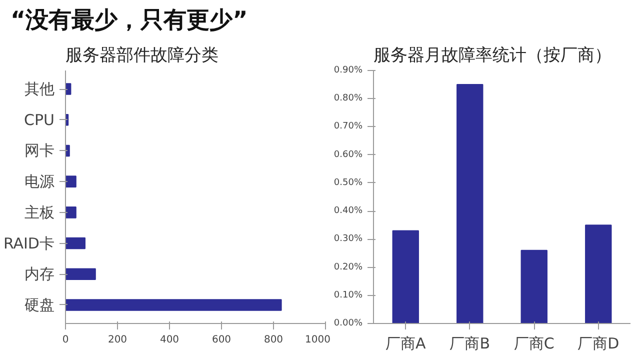  Describe the element at coordinates (39, 305) in the screenshot. I see `y-tick-label: 硬盘` at that location.